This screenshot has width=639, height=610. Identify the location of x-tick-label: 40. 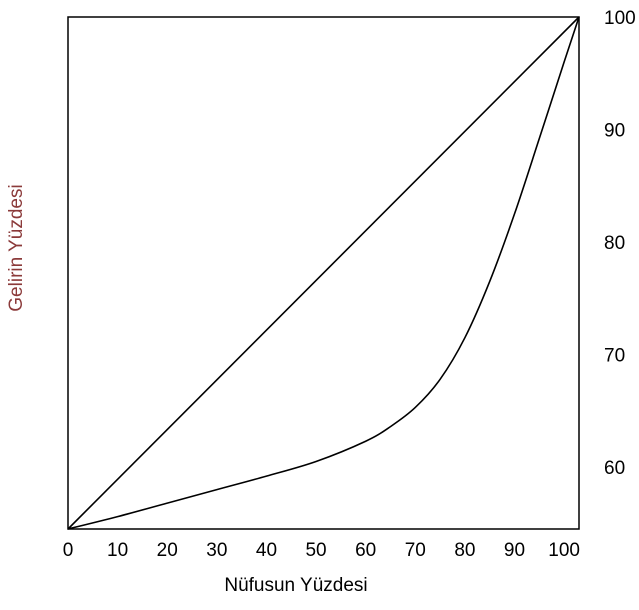
(266, 550).